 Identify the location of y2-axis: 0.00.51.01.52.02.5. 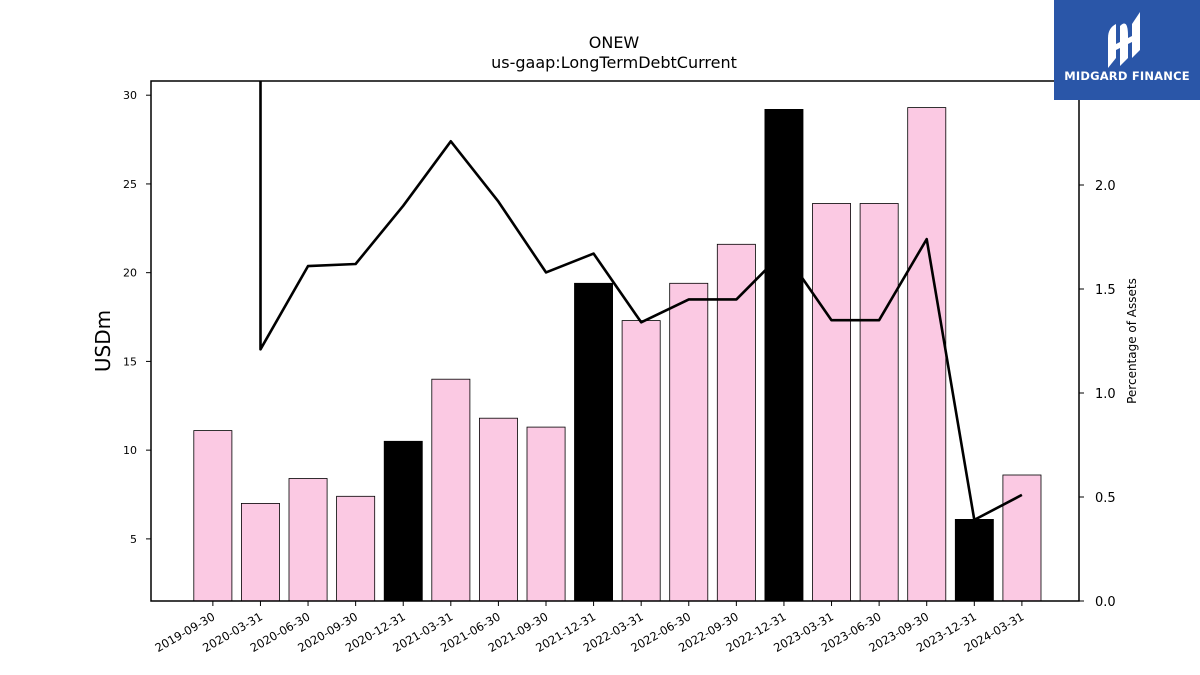
(1097, 342).